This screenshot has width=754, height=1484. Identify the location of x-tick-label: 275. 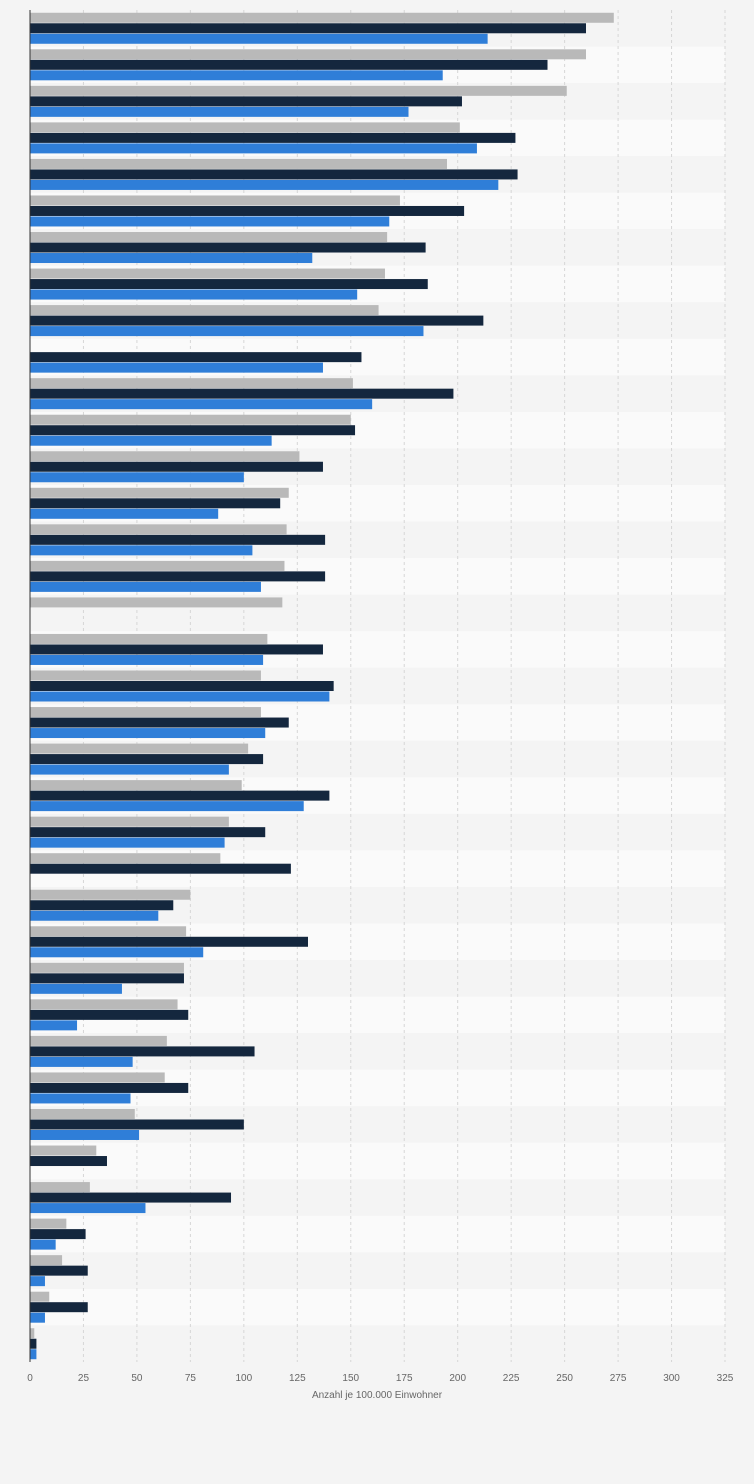
(618, 1378).